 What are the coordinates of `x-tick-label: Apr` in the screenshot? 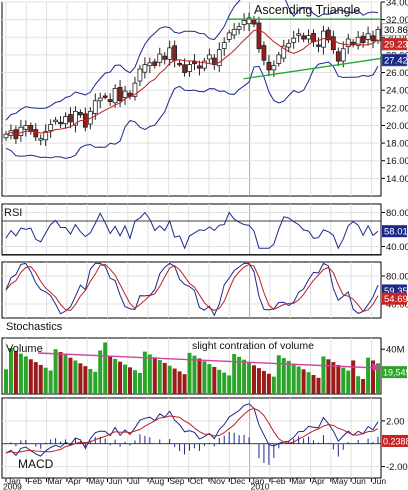 It's located at (74, 481).